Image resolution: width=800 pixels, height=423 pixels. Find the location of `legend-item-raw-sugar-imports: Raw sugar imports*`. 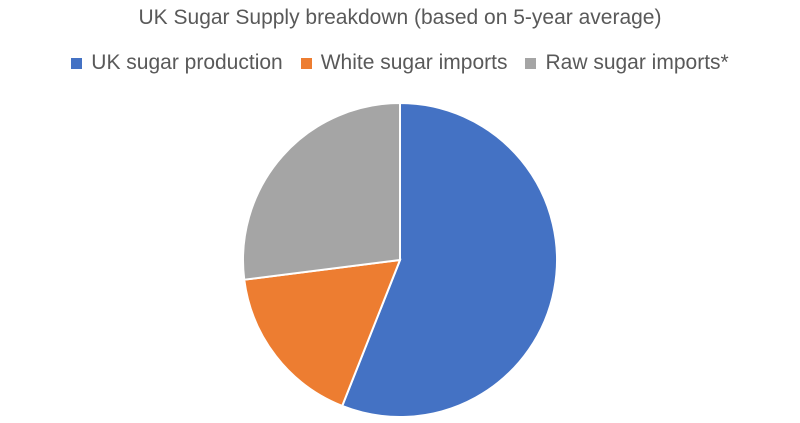

legend-item-raw-sugar-imports: Raw sugar imports* is located at coordinates (627, 63).